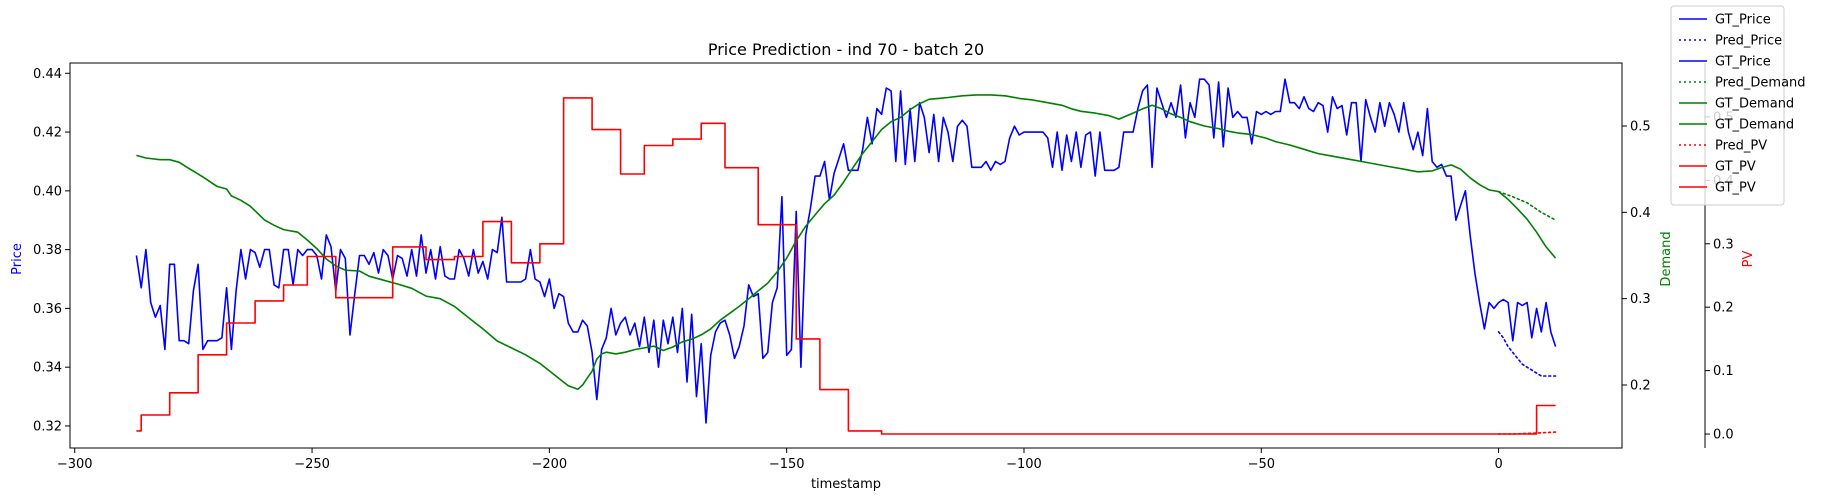 This screenshot has width=1823, height=501. What do you see at coordinates (1527, 205) in the screenshot?
I see `series-line-pred-demand` at bounding box center [1527, 205].